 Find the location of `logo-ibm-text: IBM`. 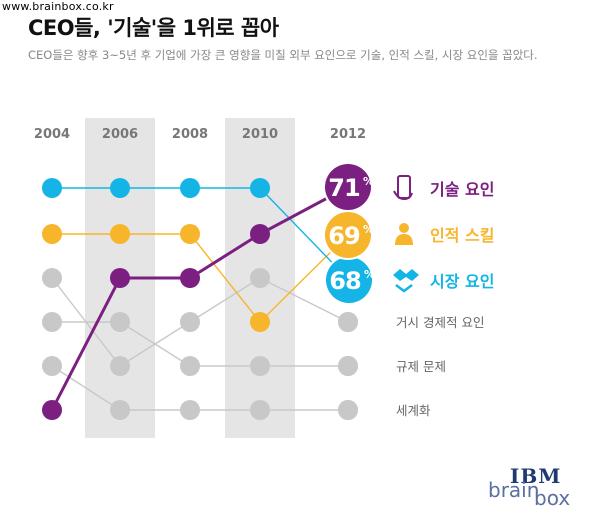

logo-ibm-text: IBM is located at coordinates (536, 476).